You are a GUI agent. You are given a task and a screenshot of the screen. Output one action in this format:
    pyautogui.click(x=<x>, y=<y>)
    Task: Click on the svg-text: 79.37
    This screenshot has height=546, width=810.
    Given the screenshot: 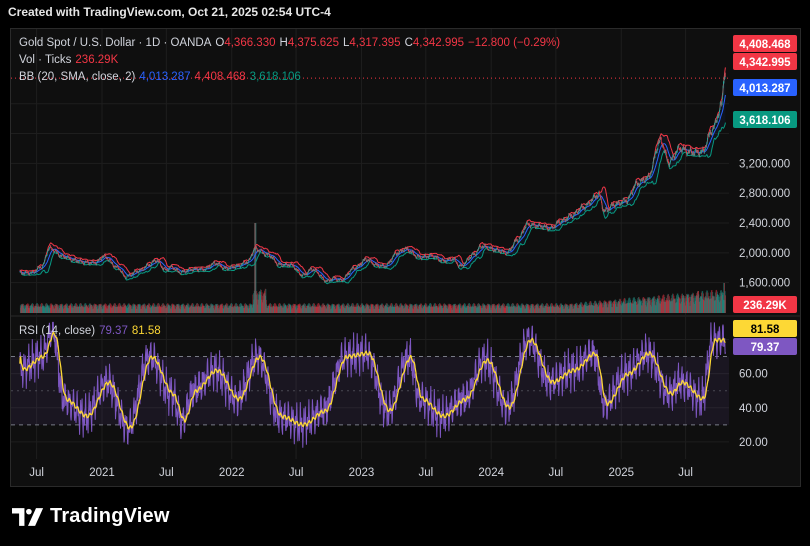 What is the action you would take?
    pyautogui.click(x=765, y=348)
    